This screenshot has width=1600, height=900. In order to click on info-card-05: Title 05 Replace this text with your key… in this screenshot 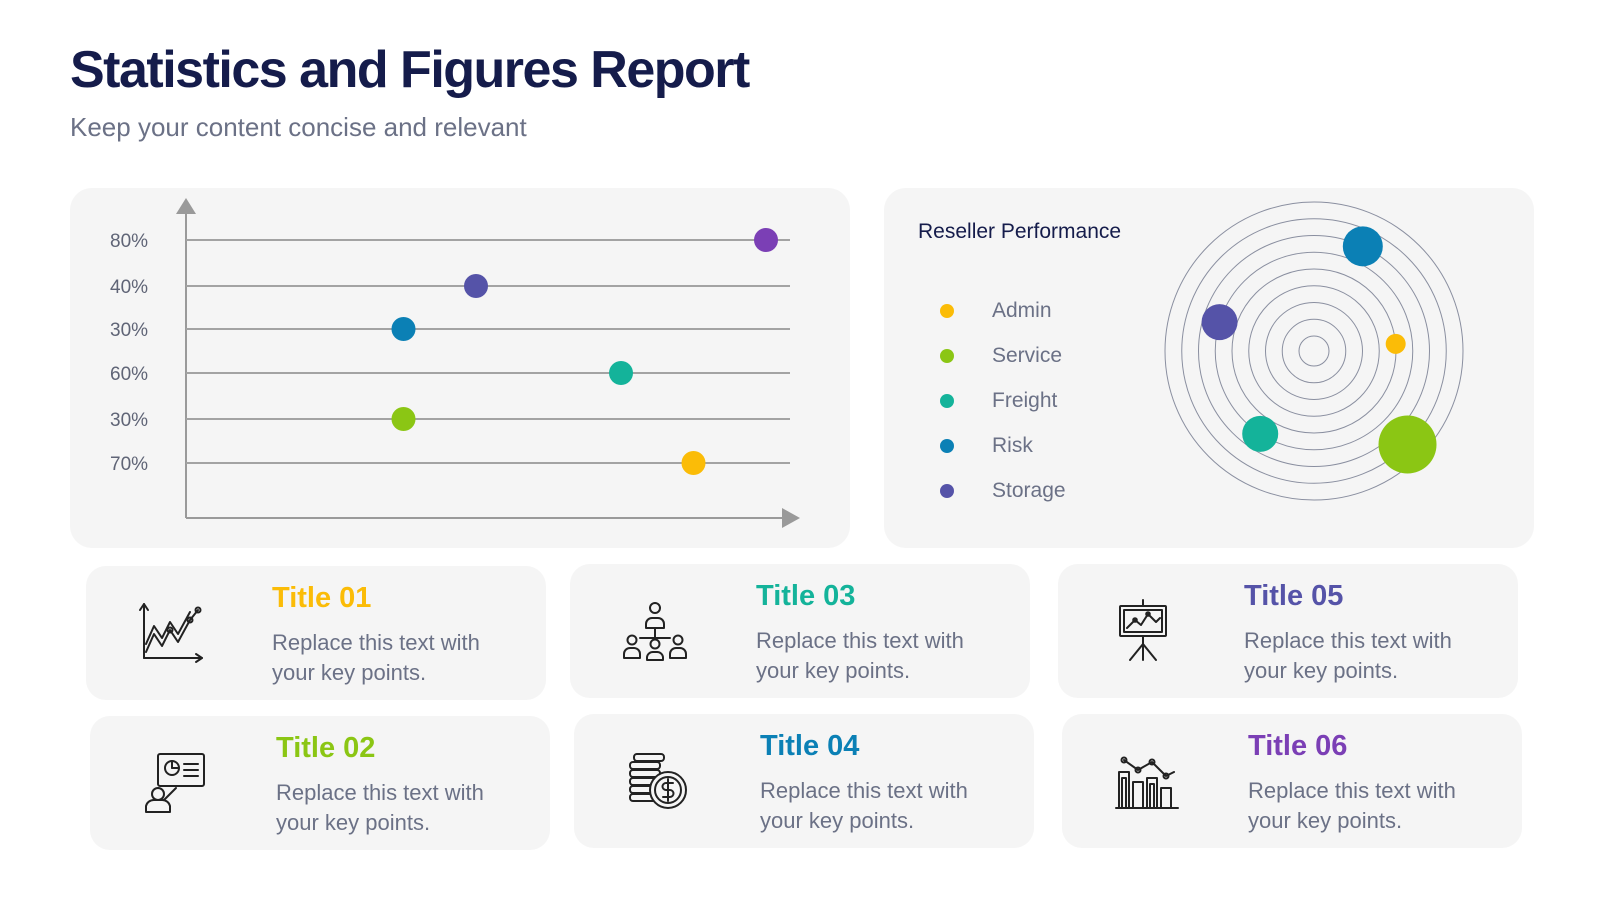, I will do `click(1288, 631)`.